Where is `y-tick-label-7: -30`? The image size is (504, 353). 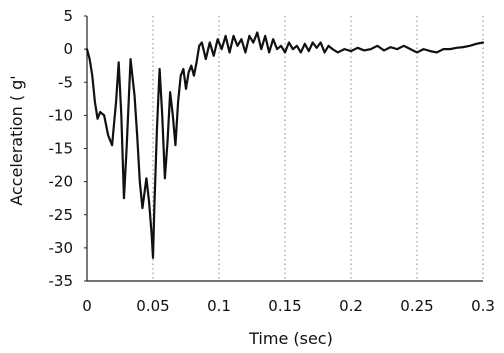
y-tick-label-7: -30 is located at coordinates (61, 248).